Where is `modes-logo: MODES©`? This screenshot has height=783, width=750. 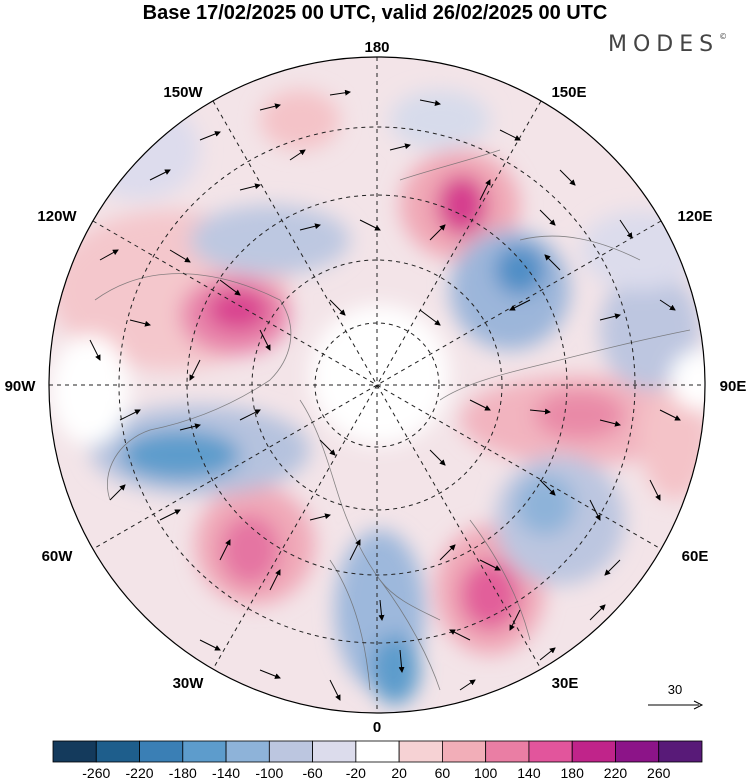
modes-logo: MODES© is located at coordinates (667, 44).